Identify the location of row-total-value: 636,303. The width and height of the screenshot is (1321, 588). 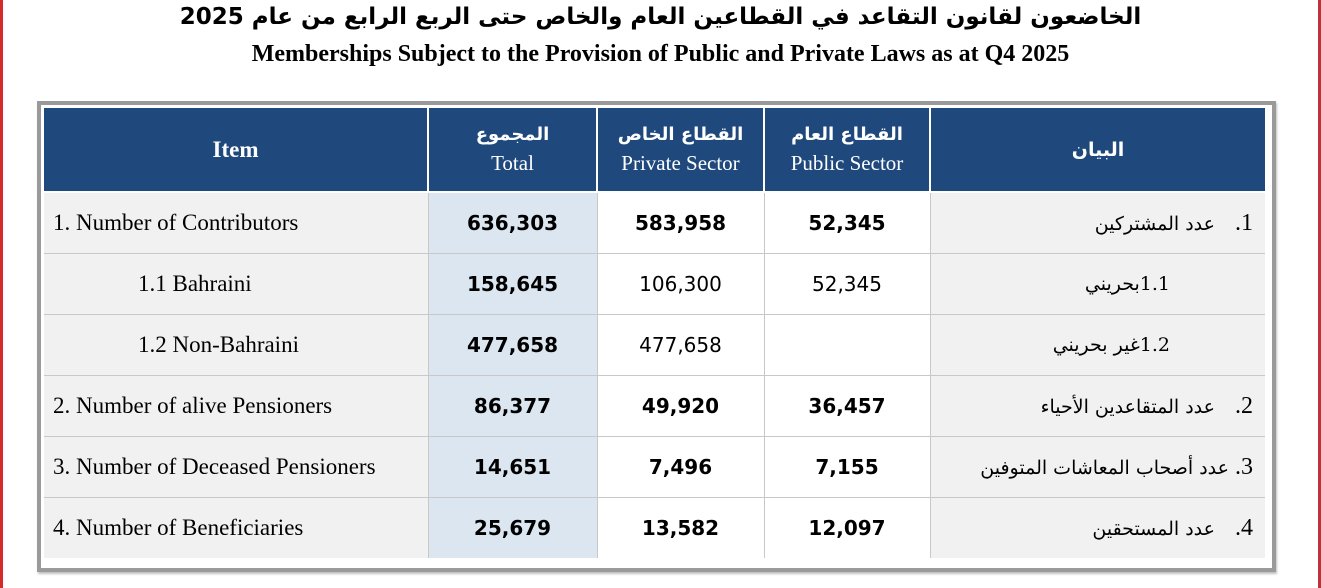
(513, 222).